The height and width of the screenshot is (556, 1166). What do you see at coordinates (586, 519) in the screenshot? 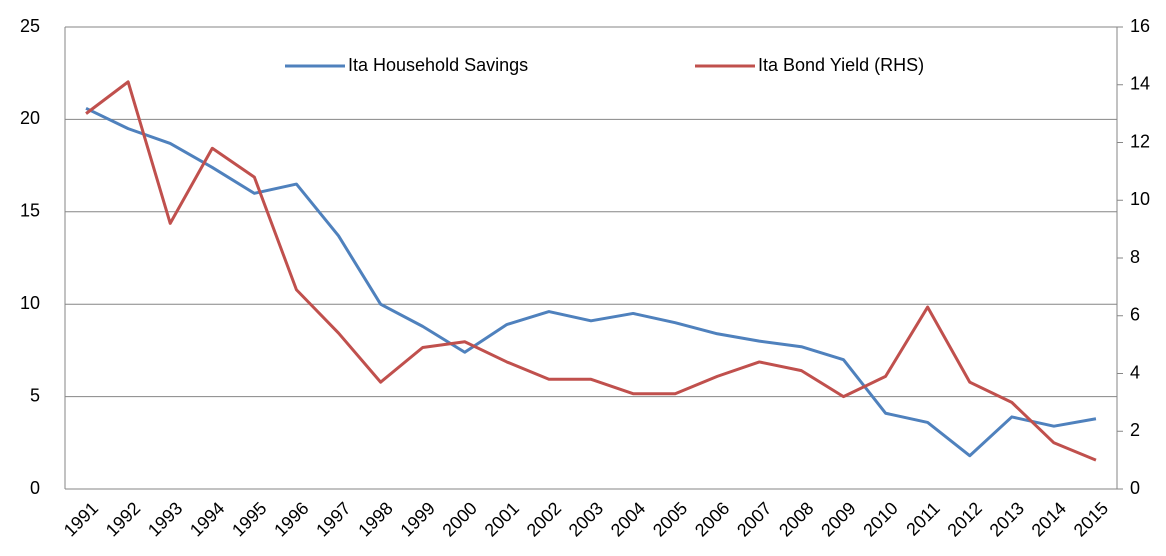
I see `x-tick-label: 2003` at bounding box center [586, 519].